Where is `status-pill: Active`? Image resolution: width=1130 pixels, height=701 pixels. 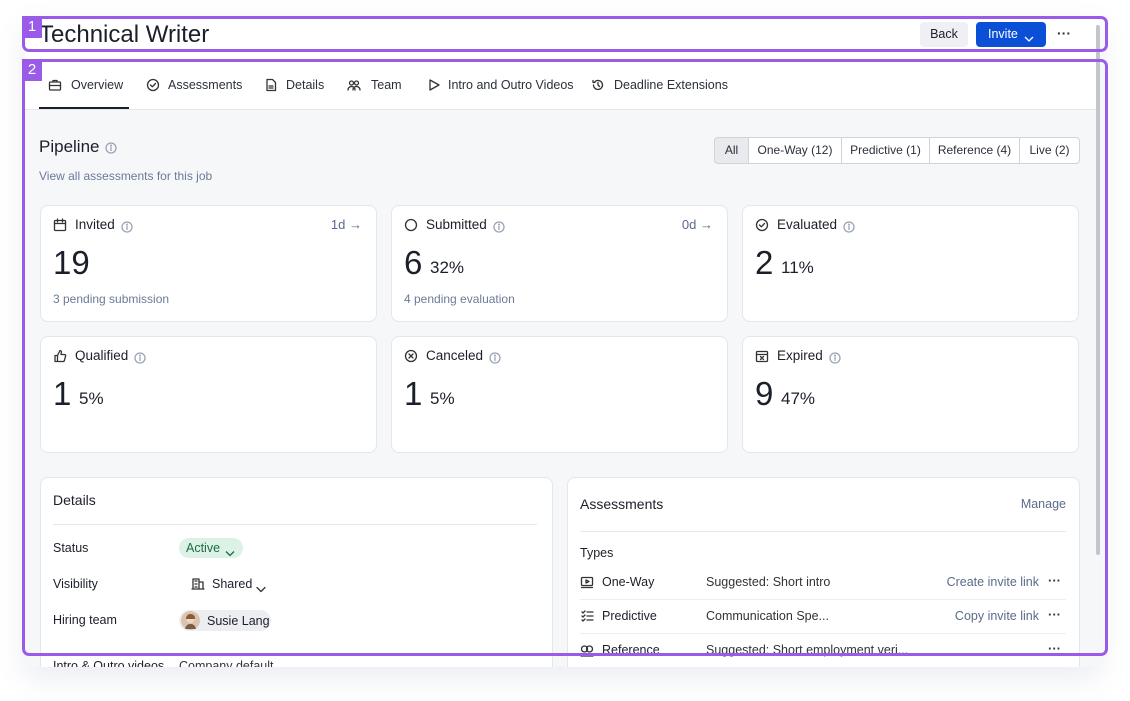 status-pill: Active is located at coordinates (211, 548).